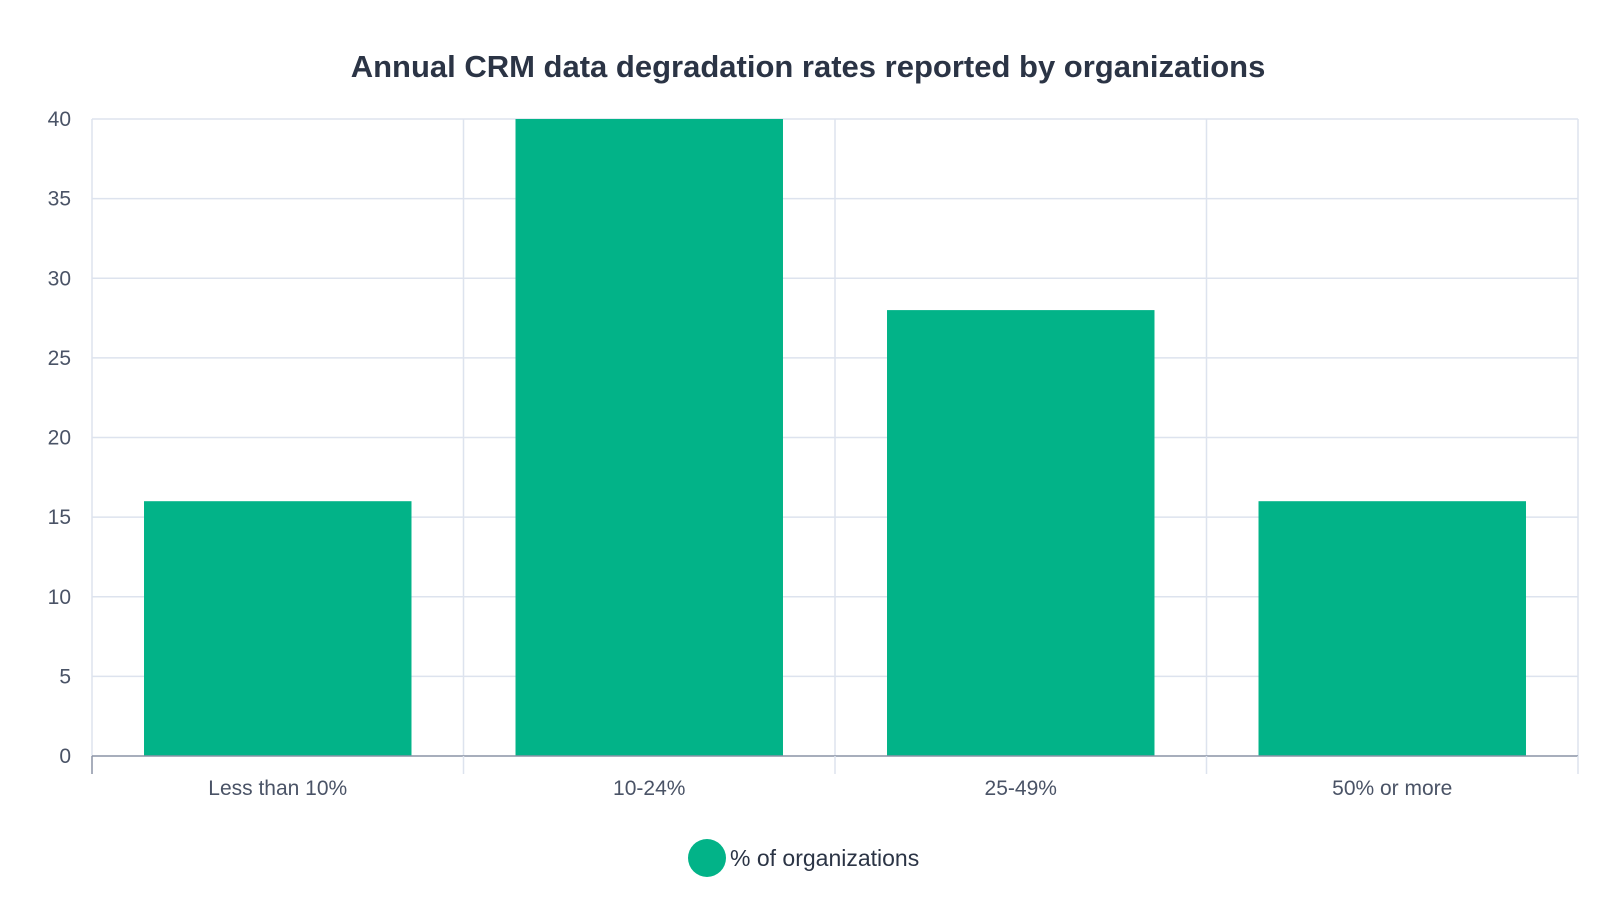 The image size is (1600, 900). Describe the element at coordinates (277, 788) in the screenshot. I see `x-tick-label: Less than 10%` at that location.